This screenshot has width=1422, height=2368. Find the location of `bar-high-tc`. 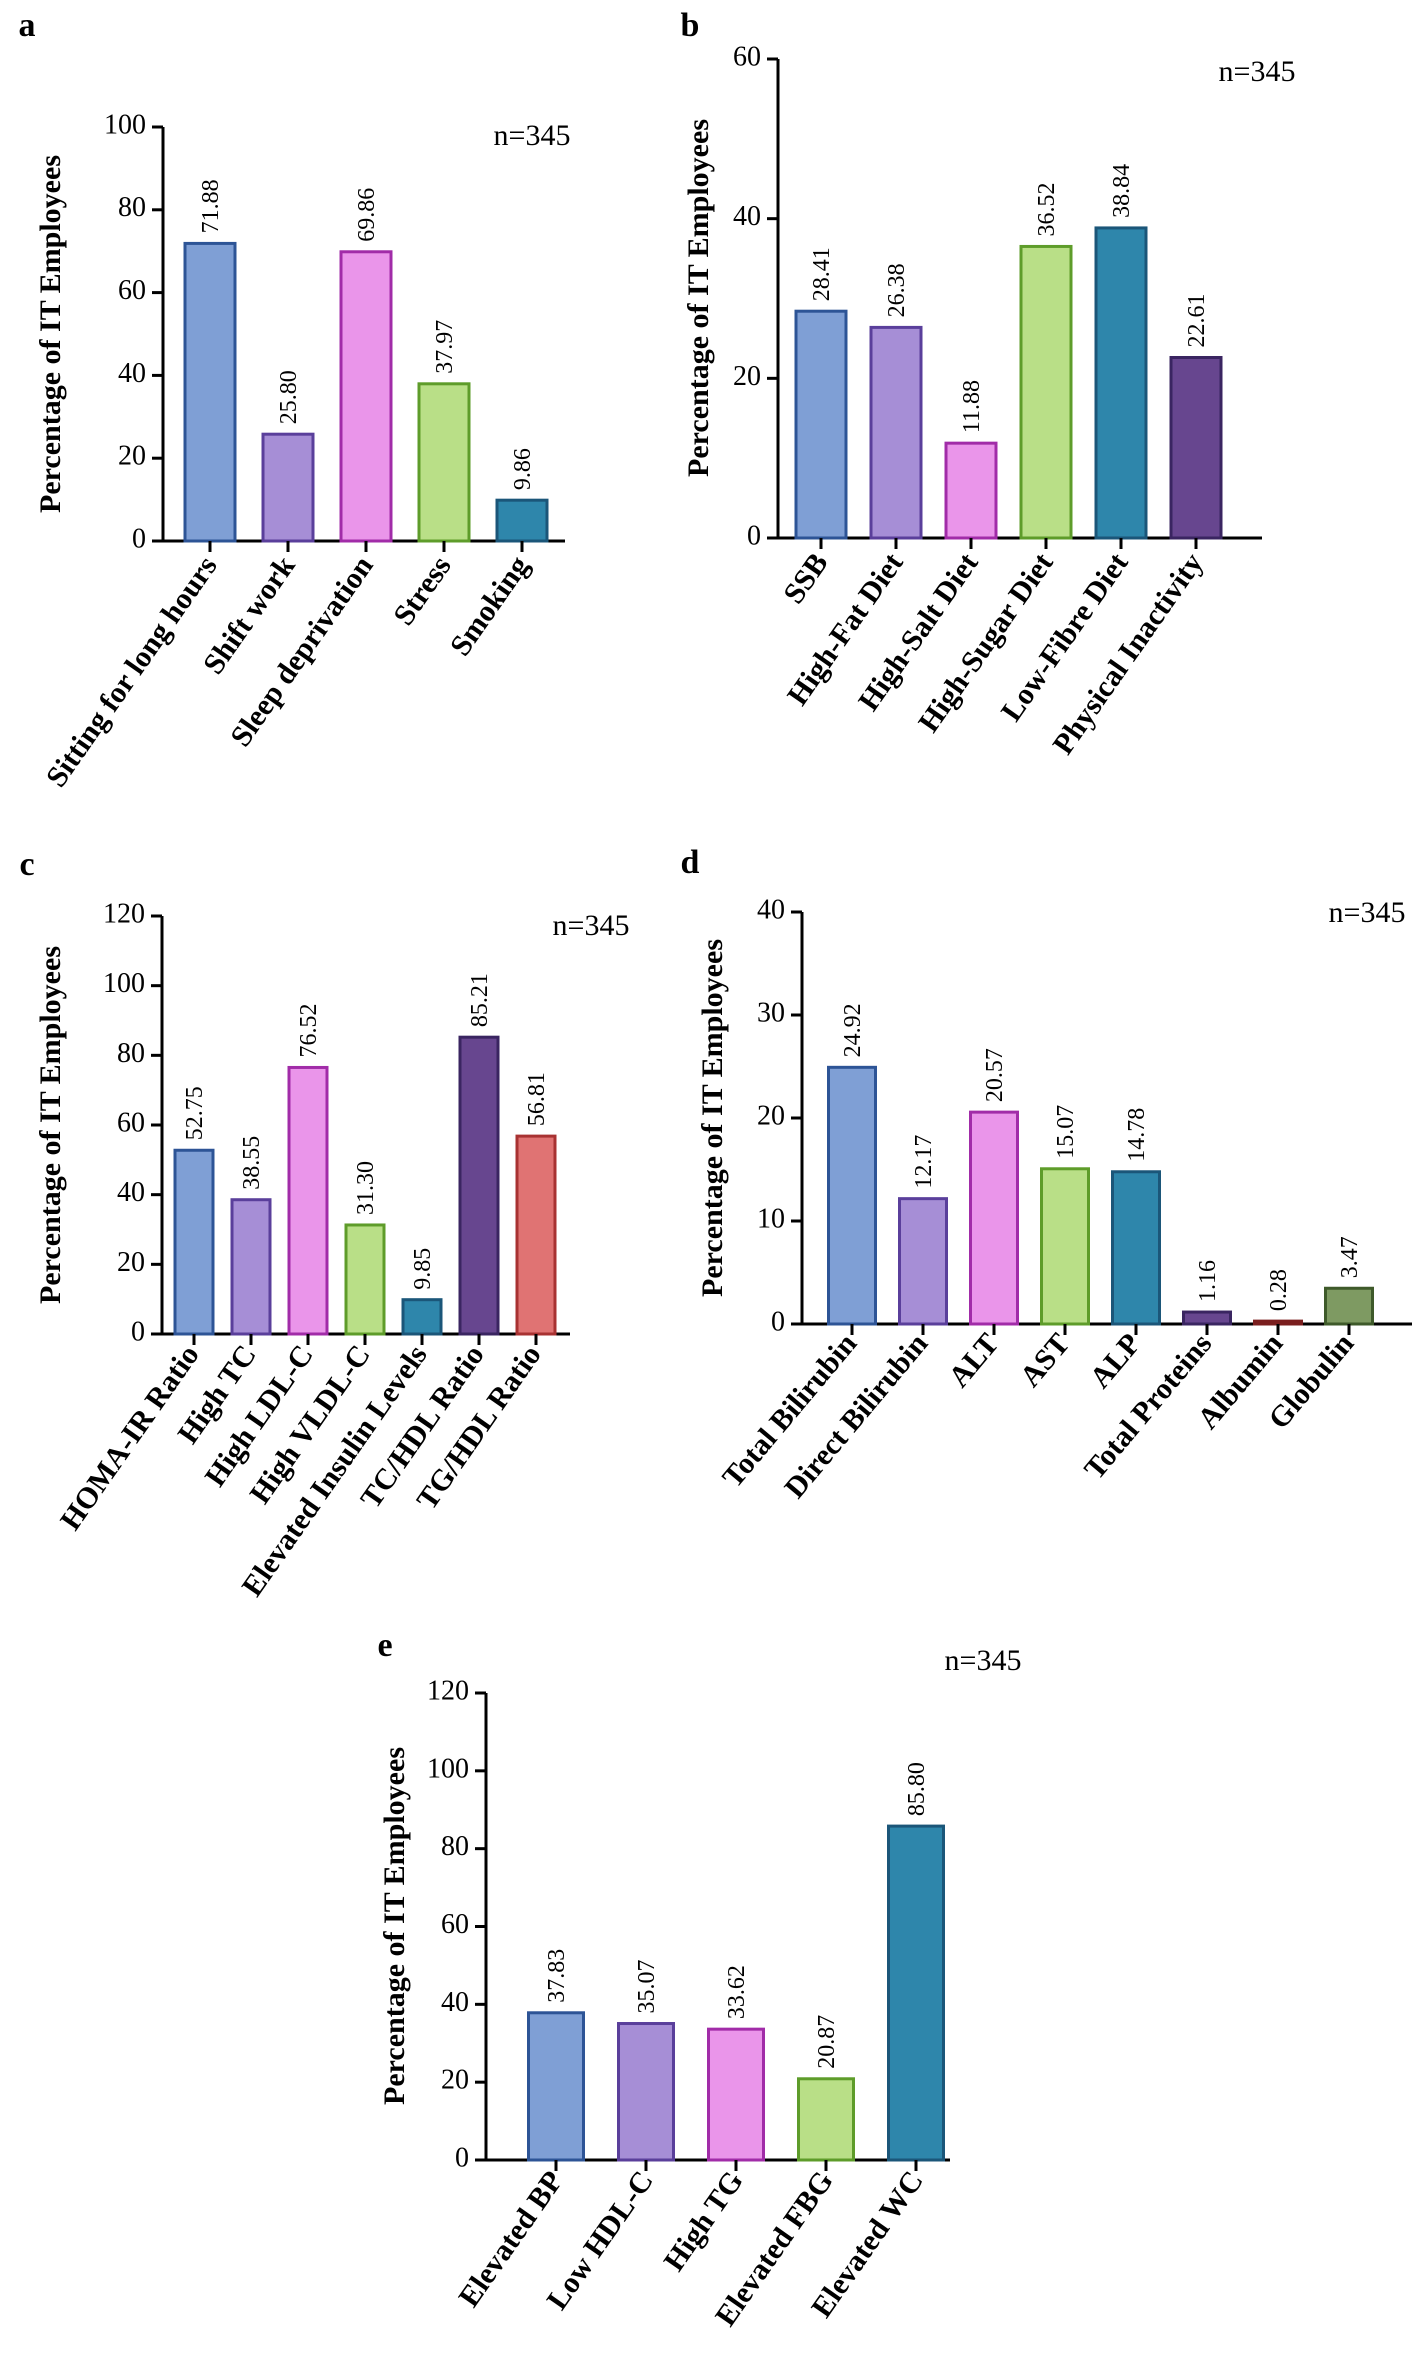

bar-high-tc is located at coordinates (251, 1267).